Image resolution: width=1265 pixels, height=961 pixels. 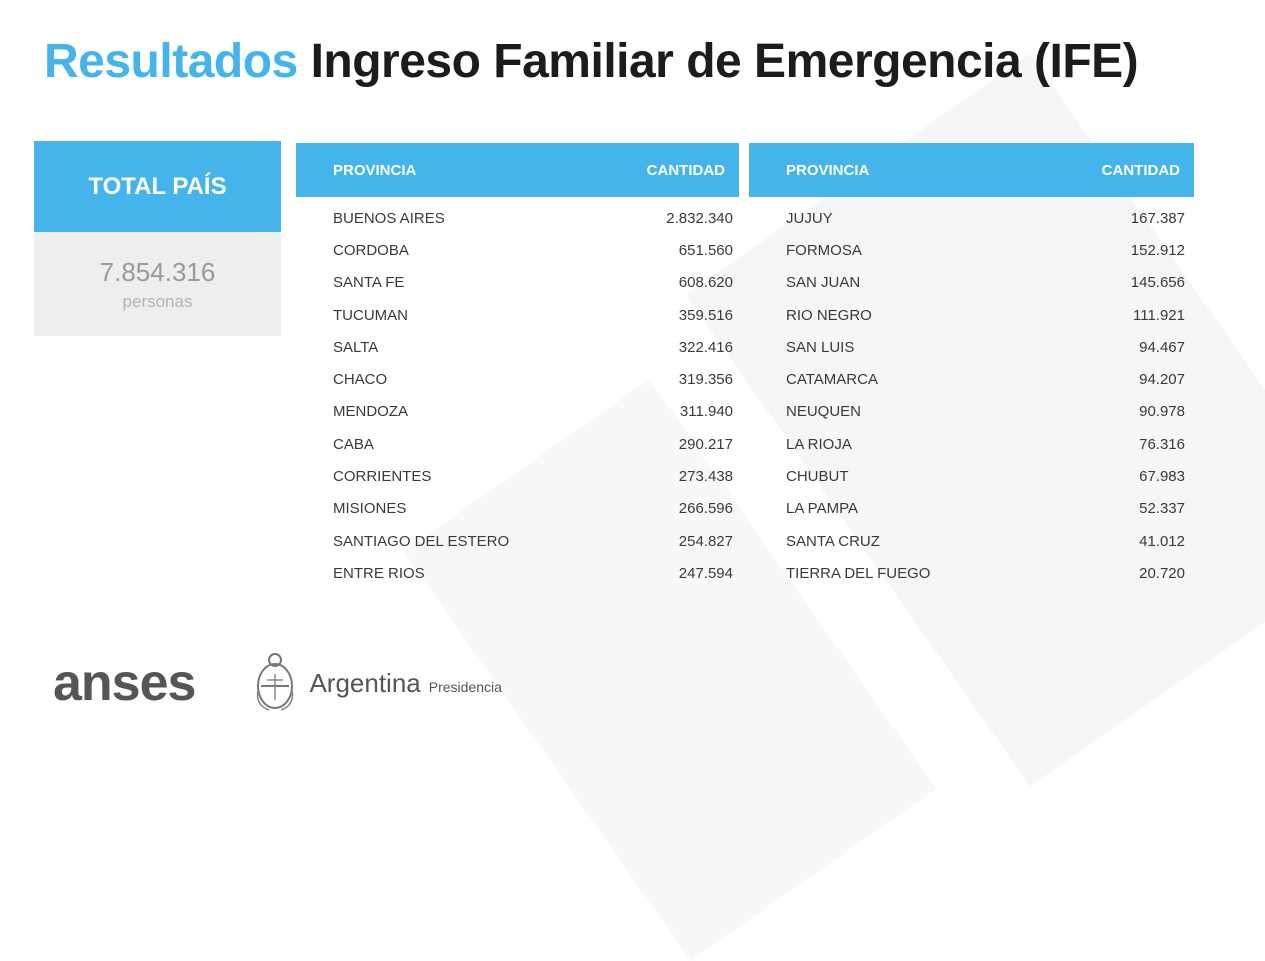 I want to click on province-name: NEUQUEN, so click(x=824, y=412).